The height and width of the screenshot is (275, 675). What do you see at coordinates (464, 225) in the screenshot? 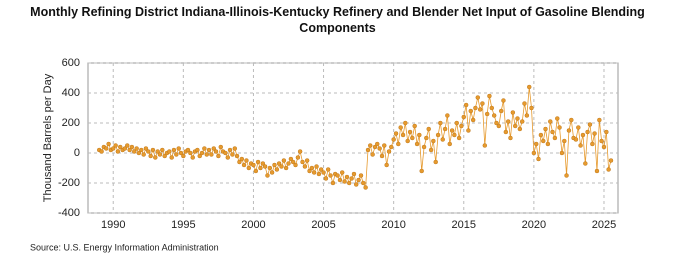
I see `x-tick-label: 2015` at bounding box center [464, 225].